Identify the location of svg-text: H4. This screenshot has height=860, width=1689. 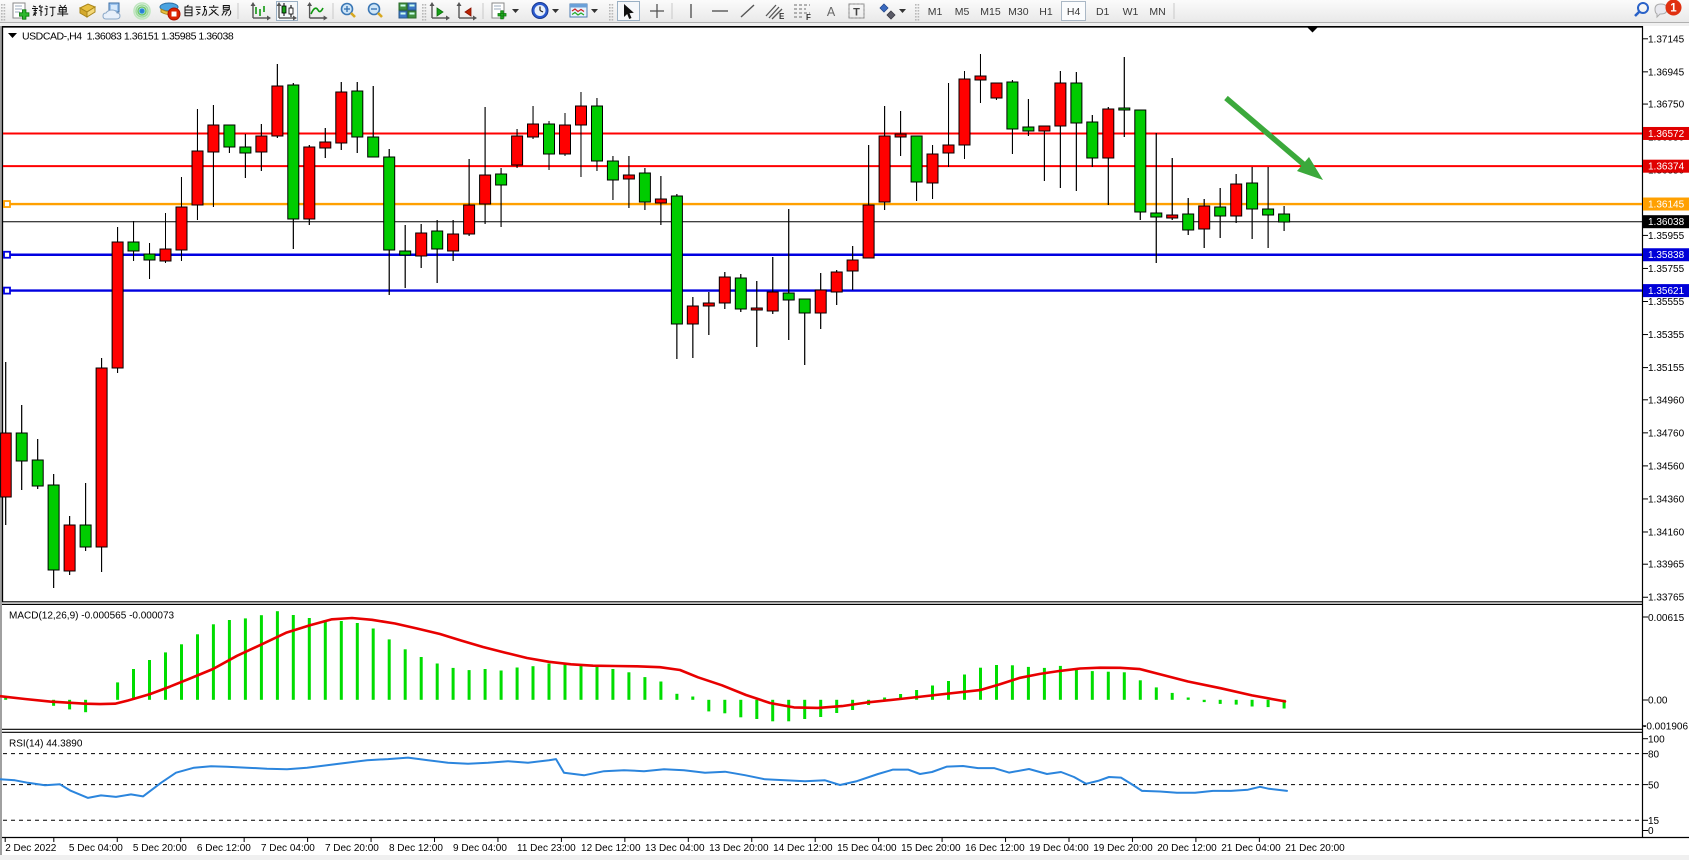
(1074, 12).